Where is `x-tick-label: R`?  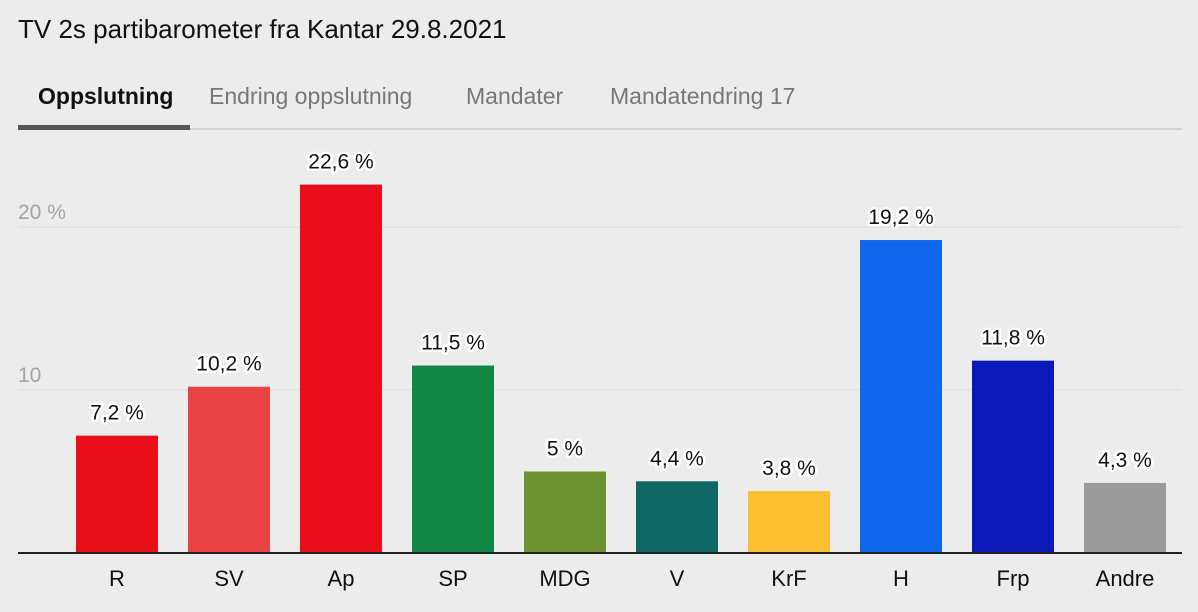 x-tick-label: R is located at coordinates (117, 578).